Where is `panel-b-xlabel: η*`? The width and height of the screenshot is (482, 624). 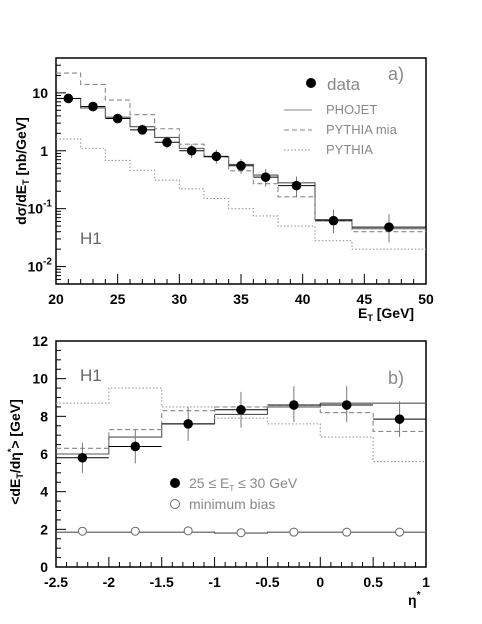
panel-b-xlabel: η* is located at coordinates (414, 599).